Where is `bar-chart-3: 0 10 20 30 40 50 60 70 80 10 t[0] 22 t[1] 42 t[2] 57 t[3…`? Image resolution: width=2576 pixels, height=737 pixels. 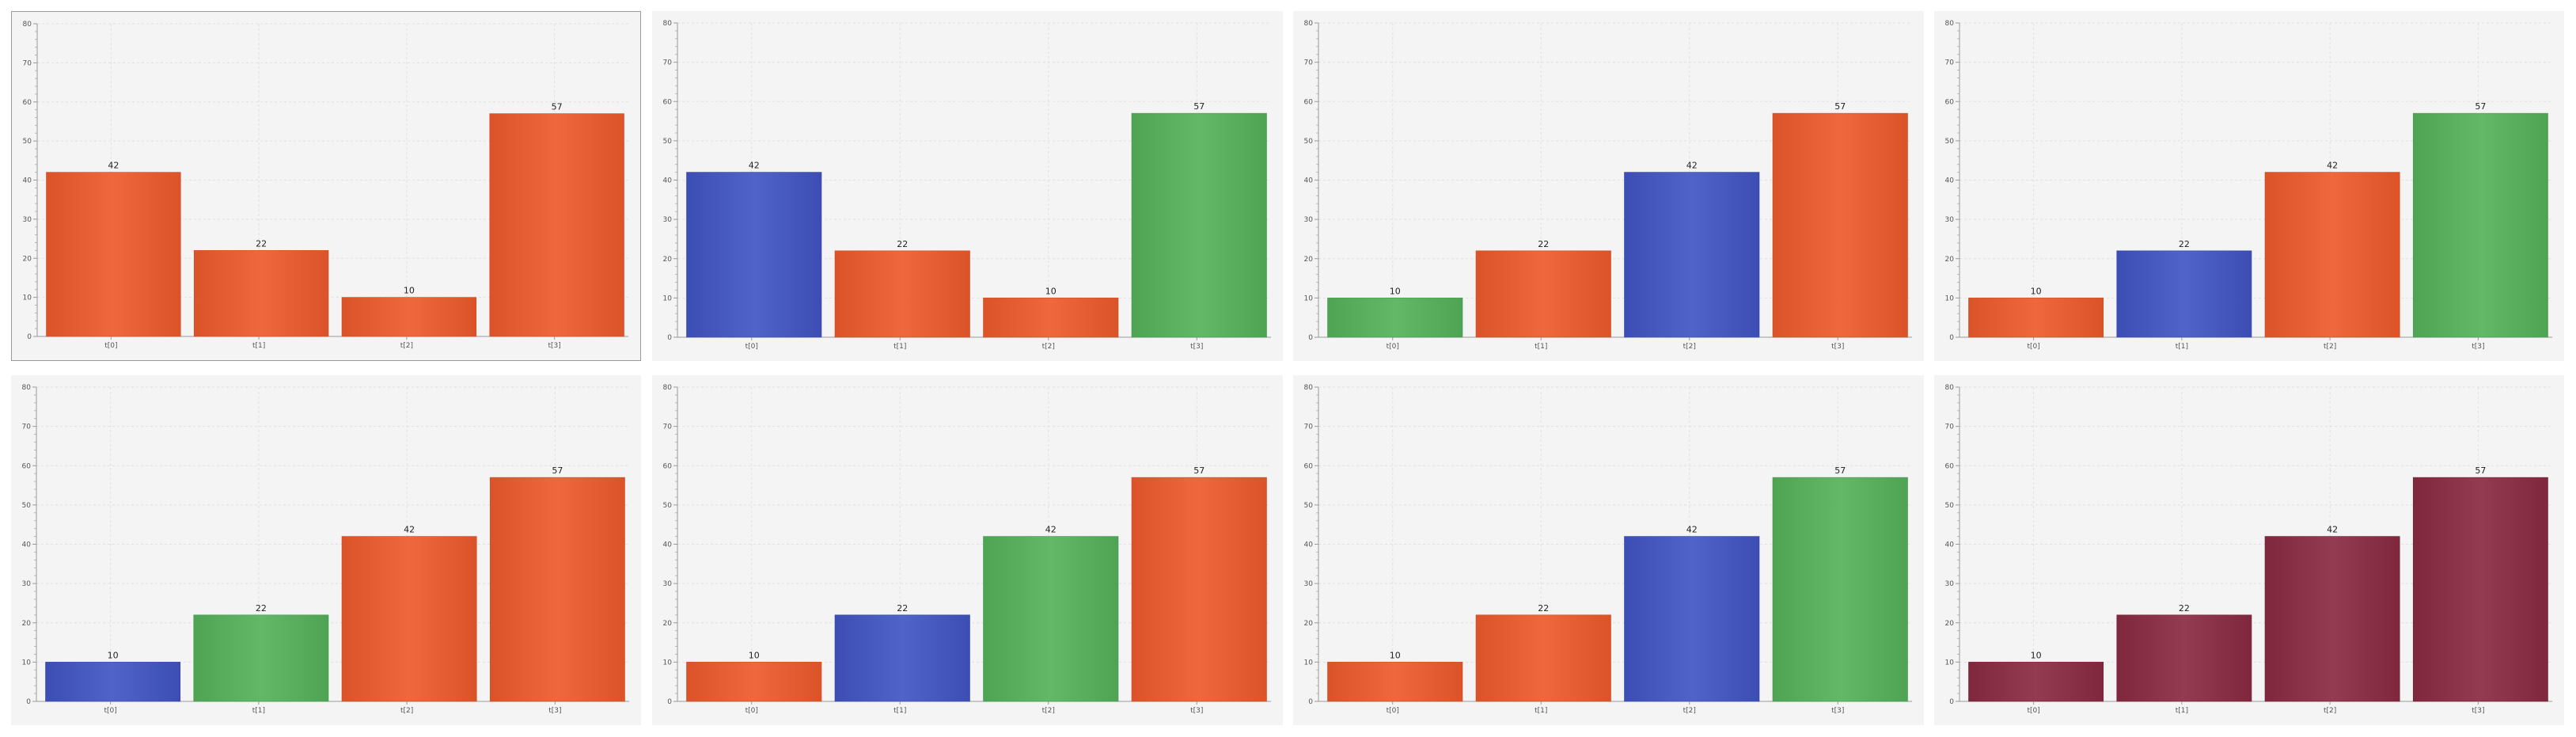
bar-chart-3: 0 10 20 30 40 50 60 70 80 10 t[0] 22 t[1] 42 t[2] 57 t[3… is located at coordinates (1608, 186).